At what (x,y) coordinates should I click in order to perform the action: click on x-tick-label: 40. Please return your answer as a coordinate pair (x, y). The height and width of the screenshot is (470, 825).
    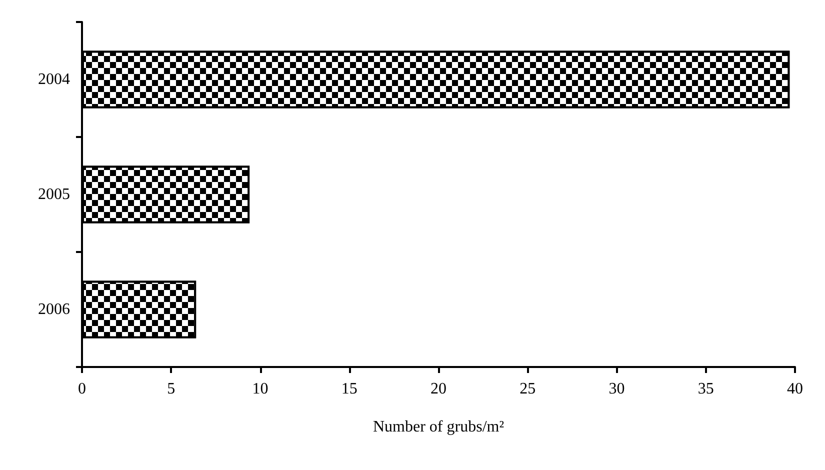
    Looking at the image, I should click on (795, 389).